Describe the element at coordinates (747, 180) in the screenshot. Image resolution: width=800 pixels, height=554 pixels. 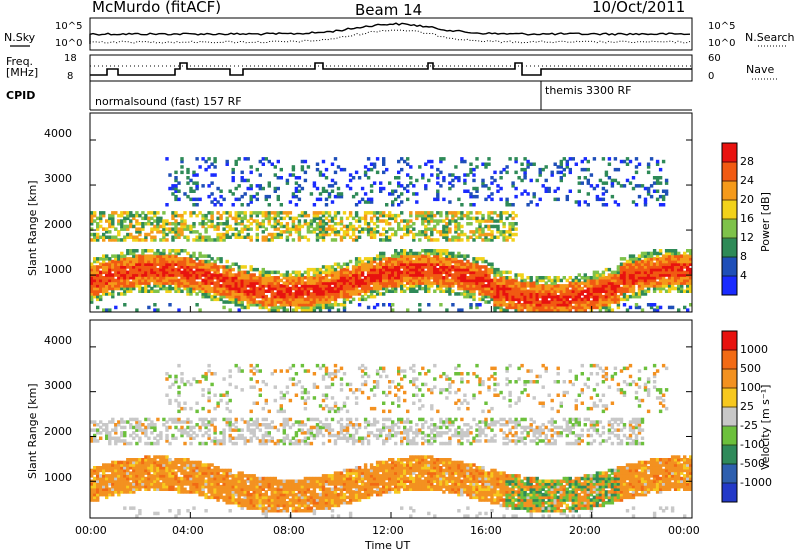
I see `power-colorbar-tick-label: 24` at that location.